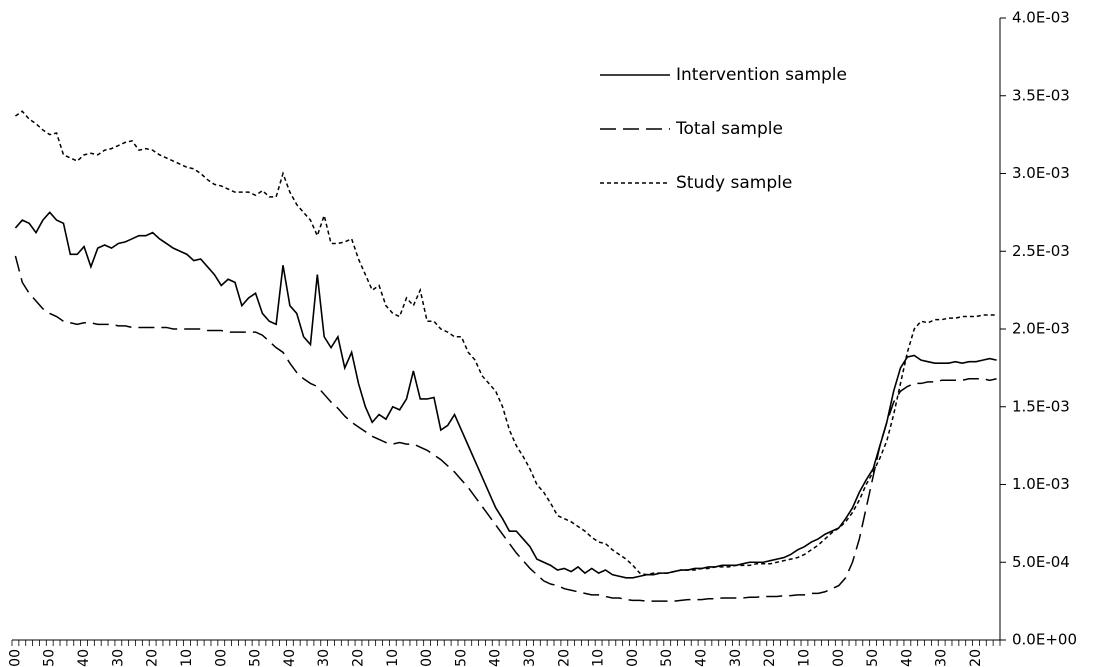 Image resolution: width=1118 pixels, height=667 pixels. Describe the element at coordinates (358, 658) in the screenshot. I see `x-tick-label: 08:20` at that location.